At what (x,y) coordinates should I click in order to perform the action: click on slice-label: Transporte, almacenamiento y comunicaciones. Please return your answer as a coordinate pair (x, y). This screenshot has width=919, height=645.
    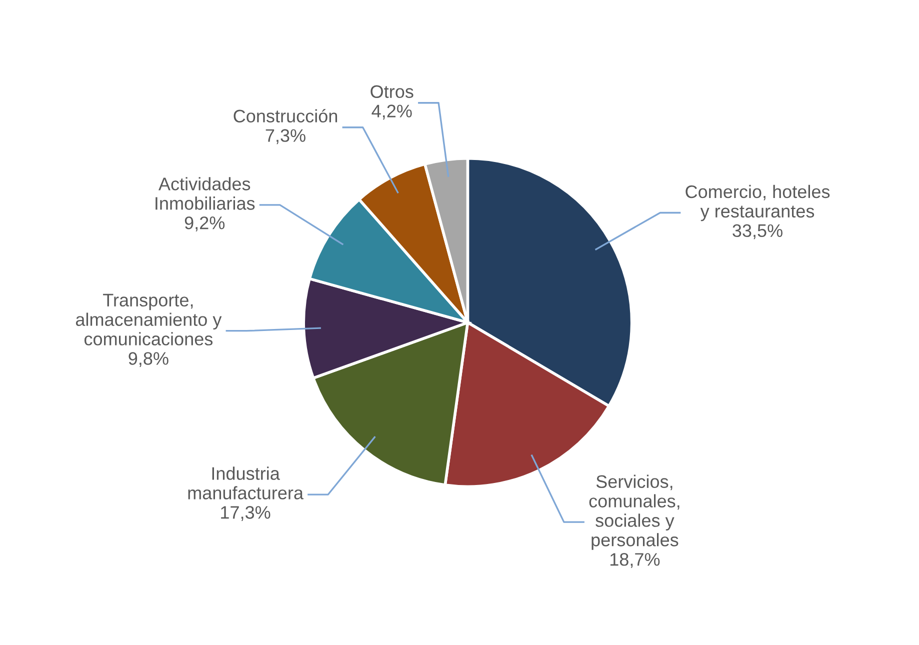
    Looking at the image, I should click on (149, 320).